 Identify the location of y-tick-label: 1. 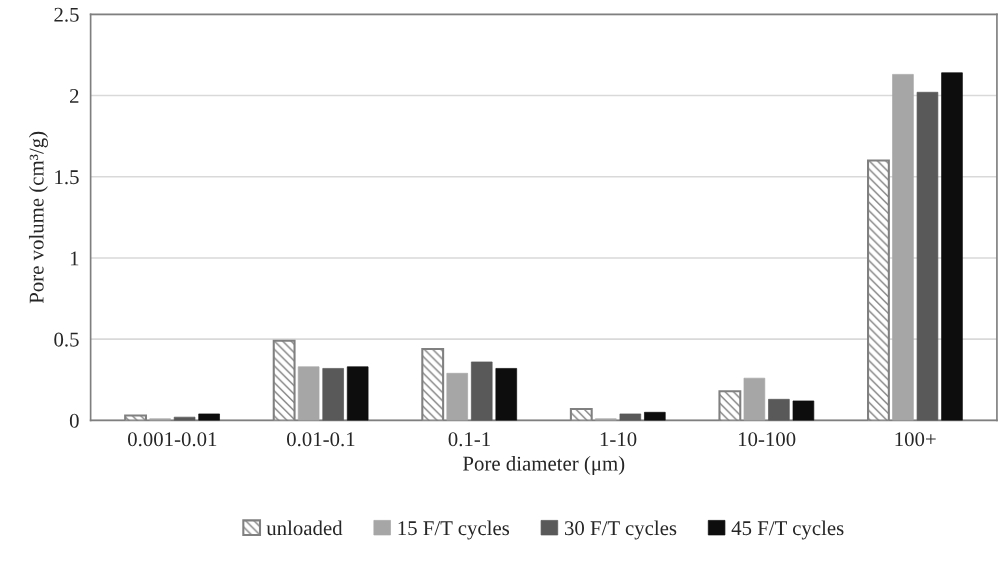
(74, 258).